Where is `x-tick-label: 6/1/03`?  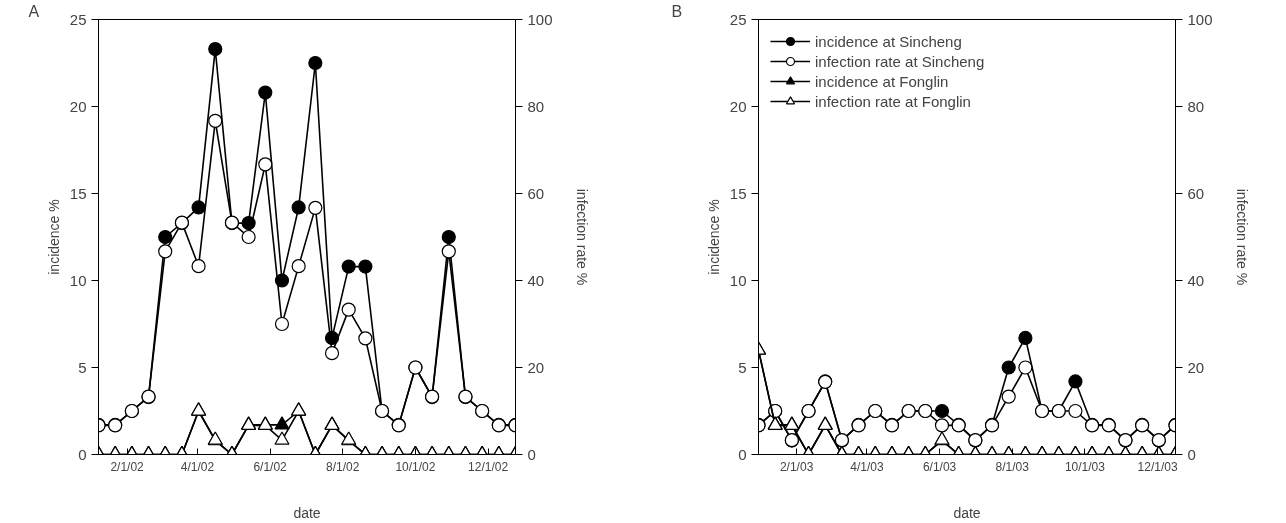 x-tick-label: 6/1/03 is located at coordinates (939, 466).